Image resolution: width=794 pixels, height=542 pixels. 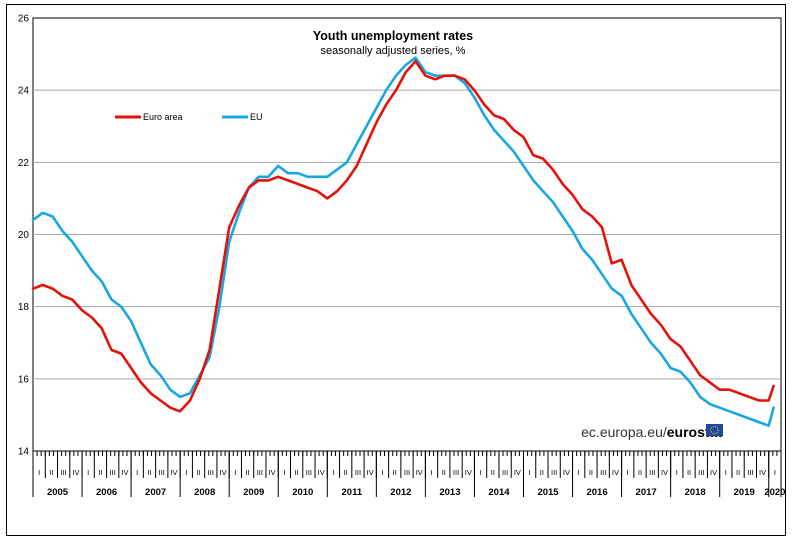 I want to click on year-label-2016: 2016, so click(x=596, y=492).